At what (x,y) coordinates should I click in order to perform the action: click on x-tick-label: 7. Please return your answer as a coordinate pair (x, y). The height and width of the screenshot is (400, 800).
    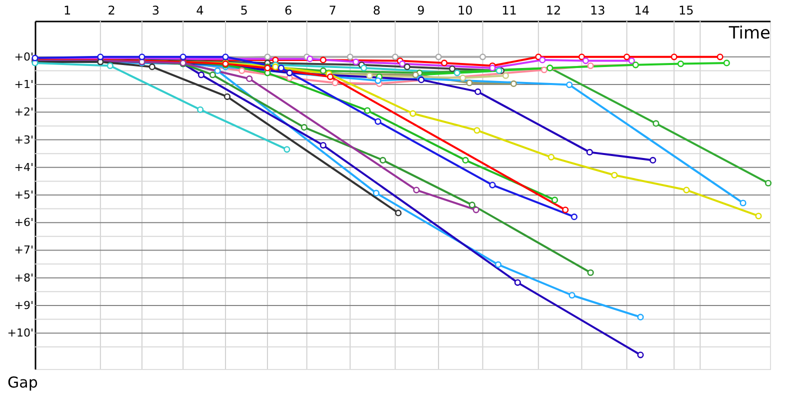
    Looking at the image, I should click on (332, 11).